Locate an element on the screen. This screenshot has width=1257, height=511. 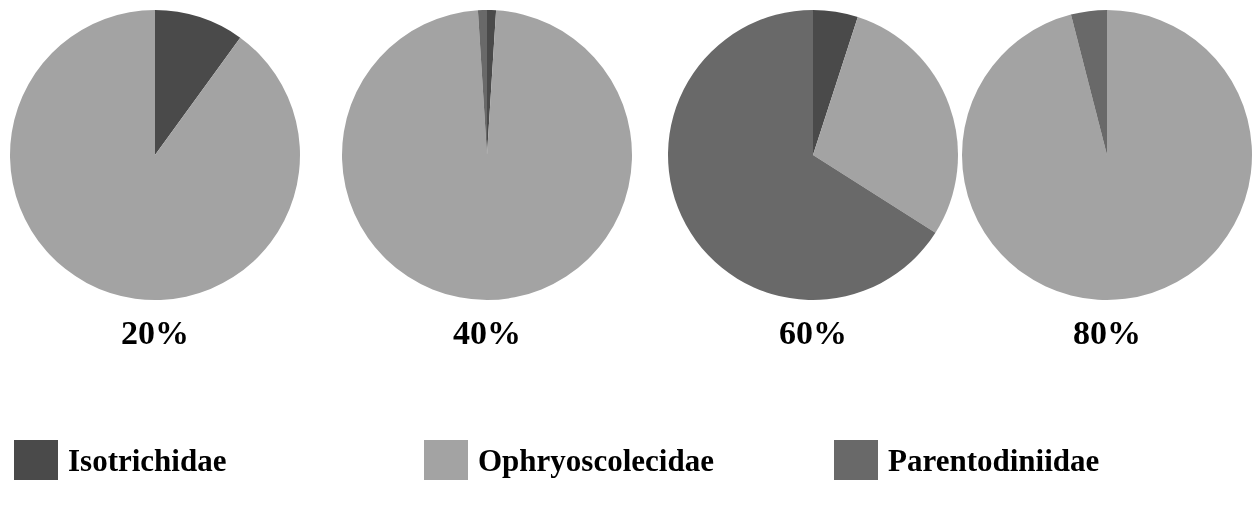
slice-label: 40% is located at coordinates (487, 333).